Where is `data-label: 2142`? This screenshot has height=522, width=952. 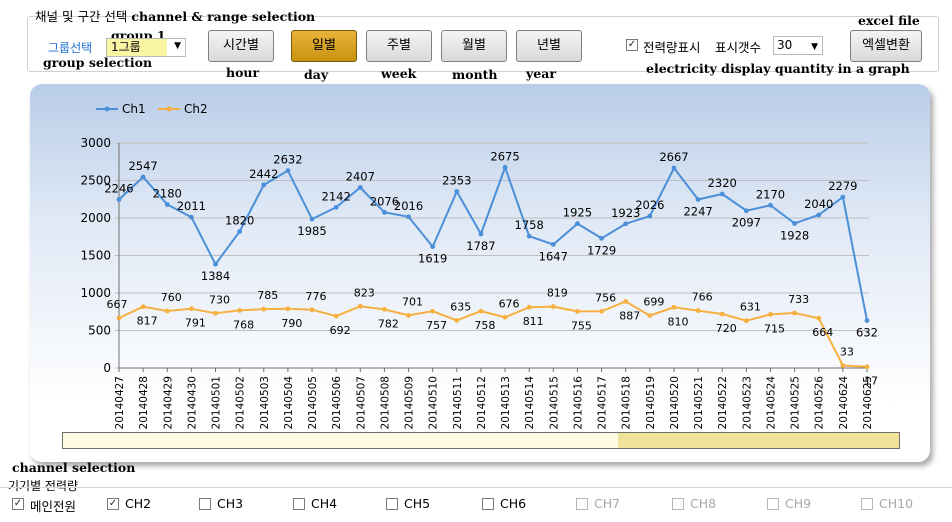 data-label: 2142 is located at coordinates (336, 196).